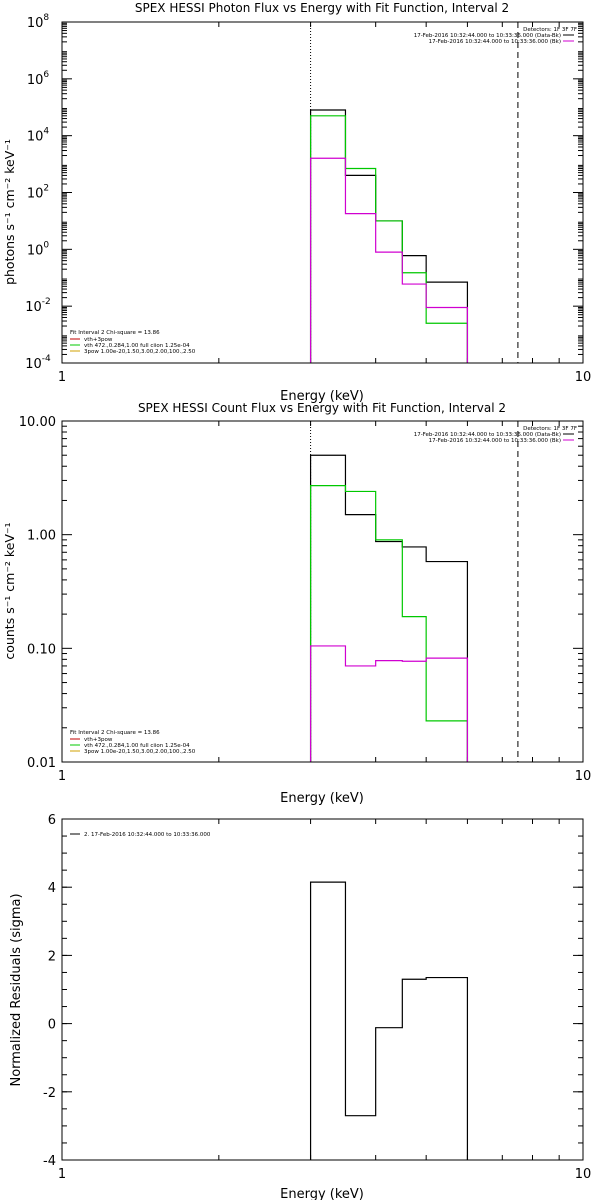 The image size is (600, 1200). What do you see at coordinates (52, 1025) in the screenshot?
I see `y-tick-label: 0` at bounding box center [52, 1025].